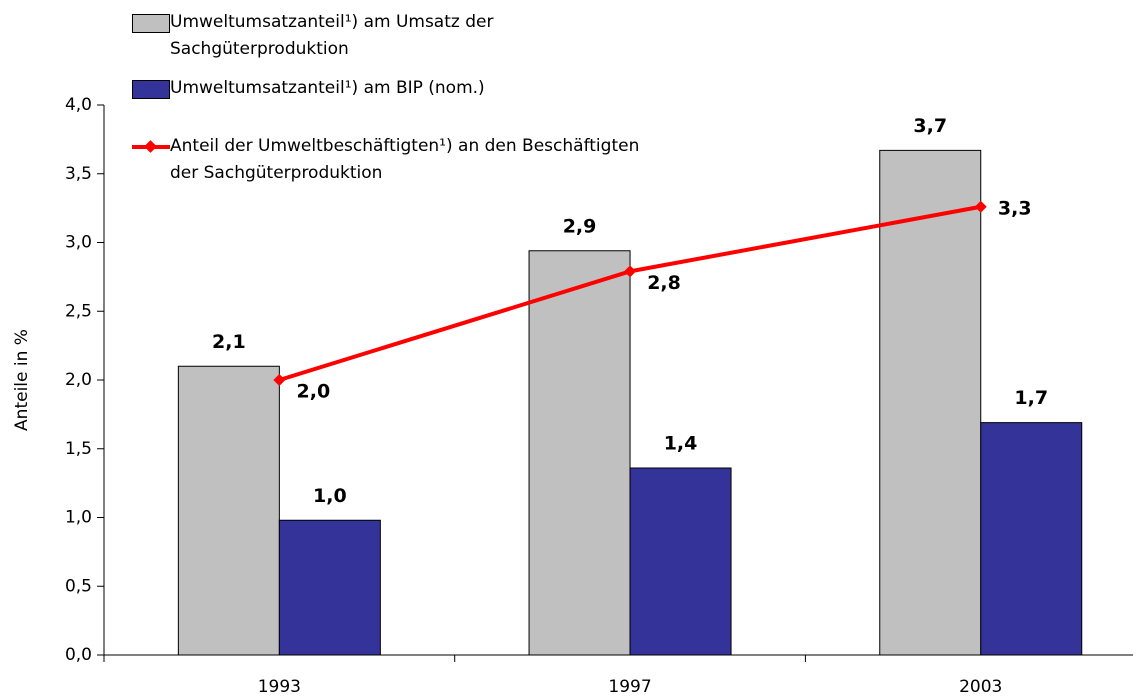 Image resolution: width=1147 pixels, height=696 pixels. I want to click on value-label: 2,1, so click(229, 342).